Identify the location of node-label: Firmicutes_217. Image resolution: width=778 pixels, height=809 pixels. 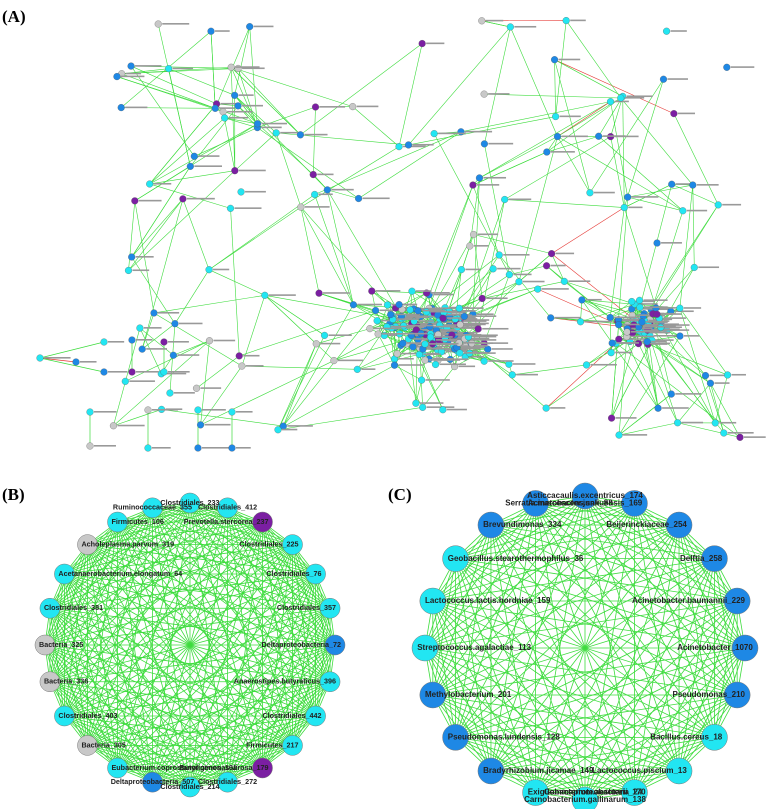
(272, 744).